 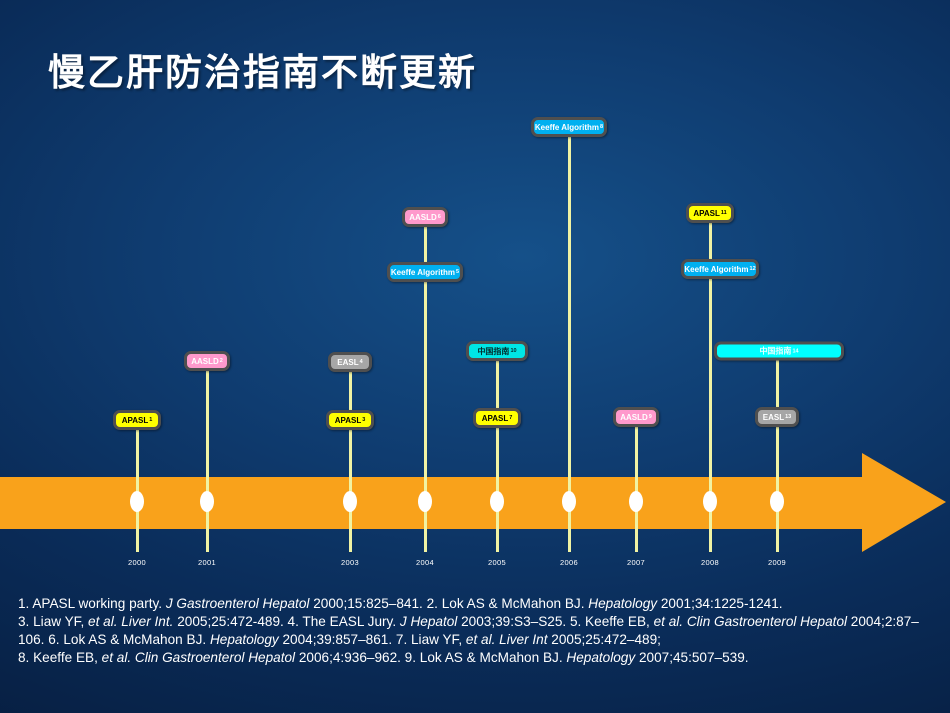 I want to click on reference-text: 2007;45:507–539., so click(x=692, y=658).